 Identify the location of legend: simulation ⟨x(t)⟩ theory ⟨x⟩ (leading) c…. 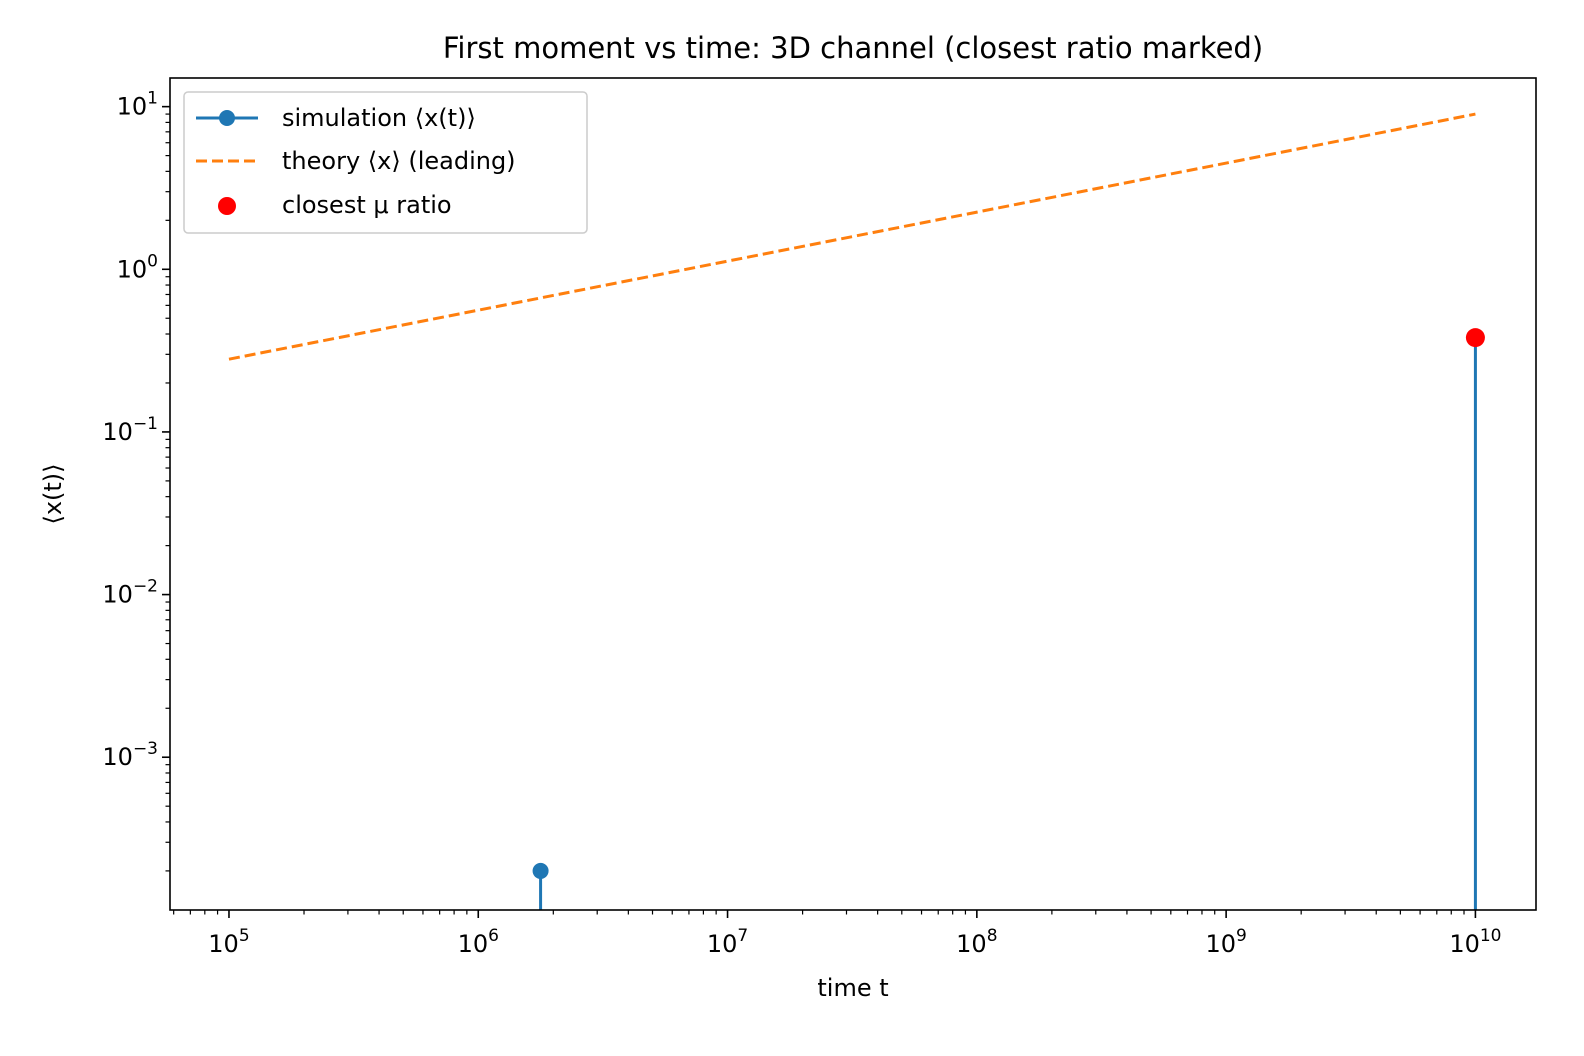
(385, 162).